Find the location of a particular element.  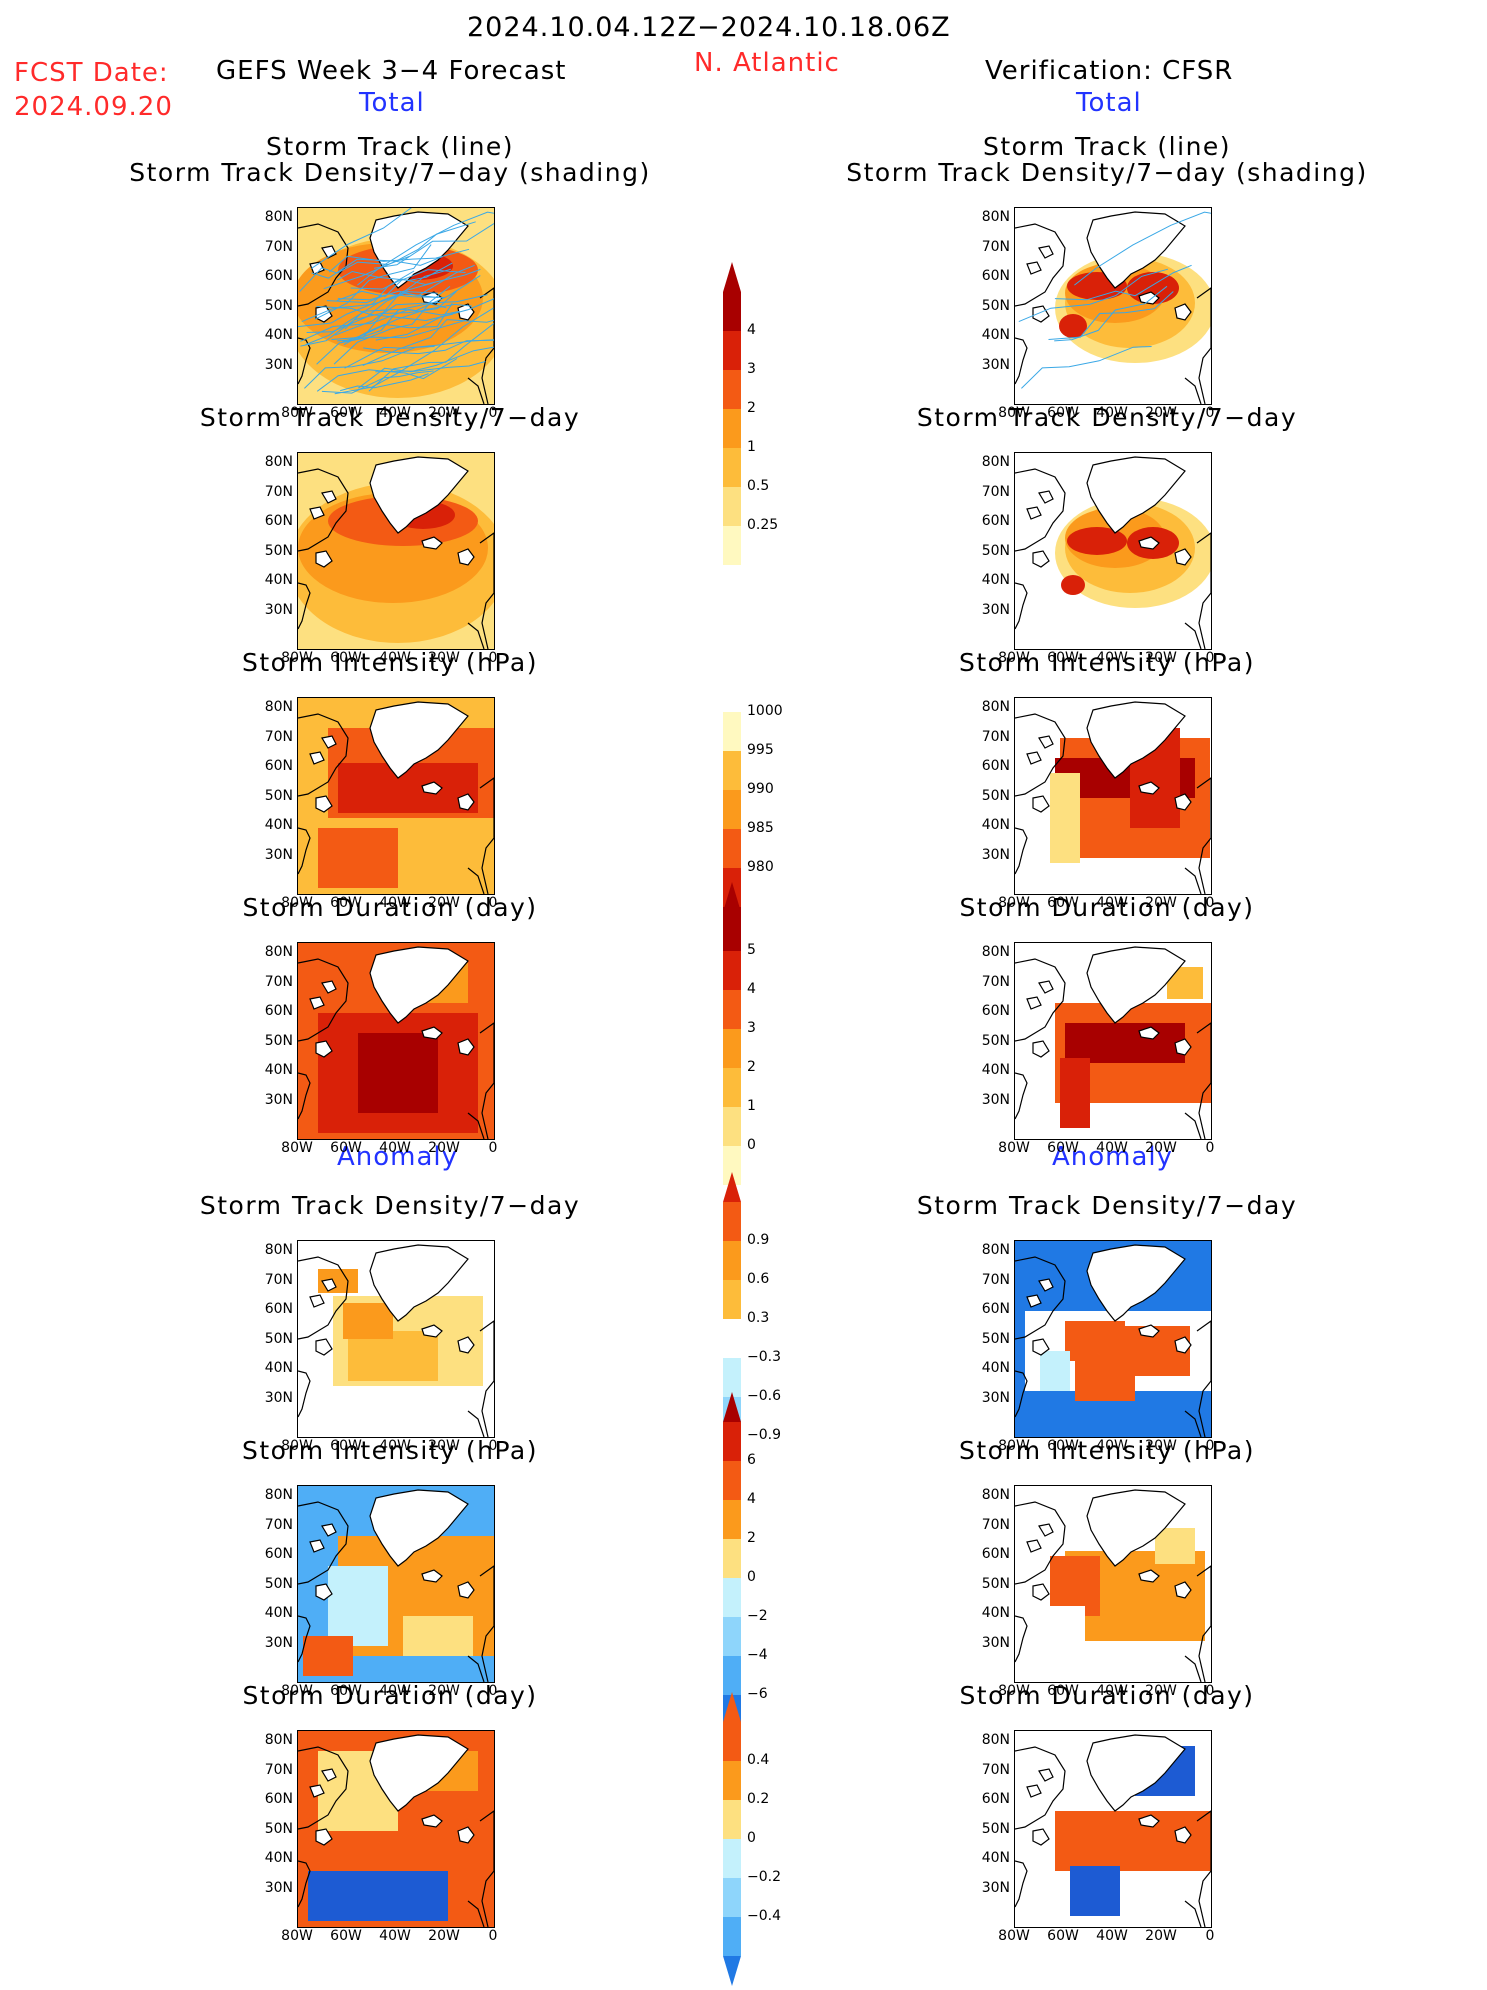

title-intensity-anom-left: Storm Intensity (hPa) is located at coordinates (390, 1450).